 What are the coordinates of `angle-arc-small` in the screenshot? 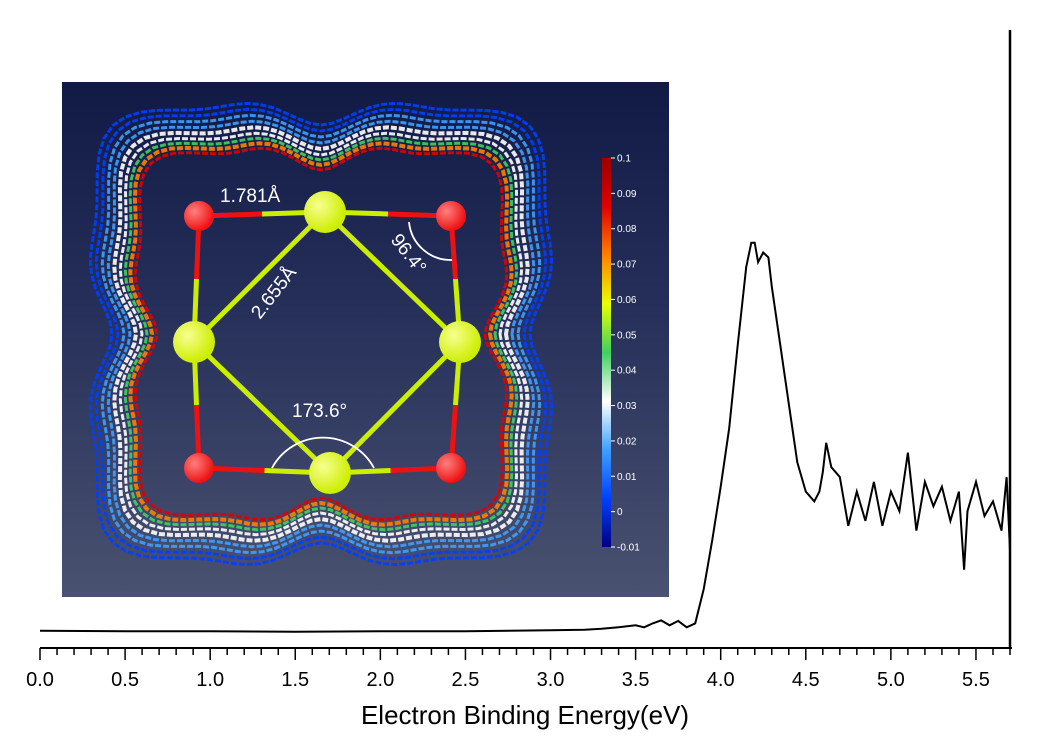 It's located at (430, 241).